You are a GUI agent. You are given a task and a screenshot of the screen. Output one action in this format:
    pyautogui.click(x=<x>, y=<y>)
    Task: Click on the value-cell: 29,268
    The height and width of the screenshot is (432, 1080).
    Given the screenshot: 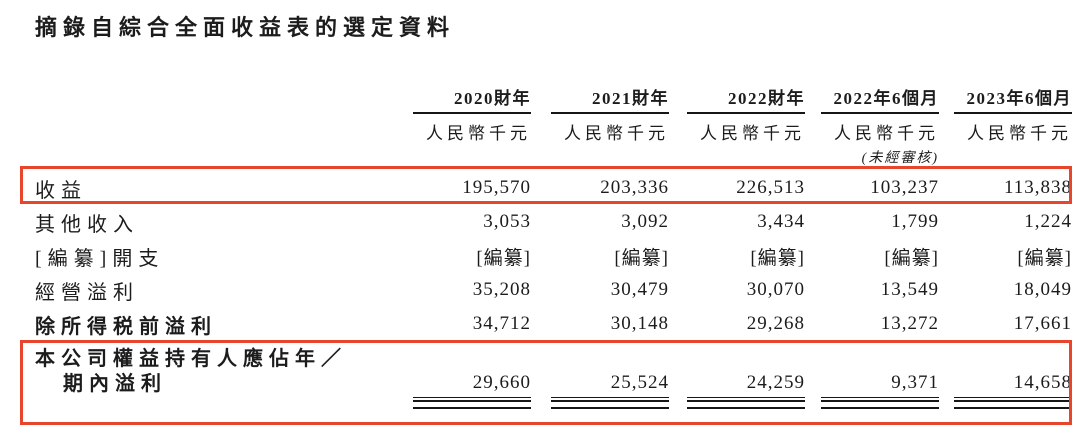 What is the action you would take?
    pyautogui.click(x=775, y=323)
    